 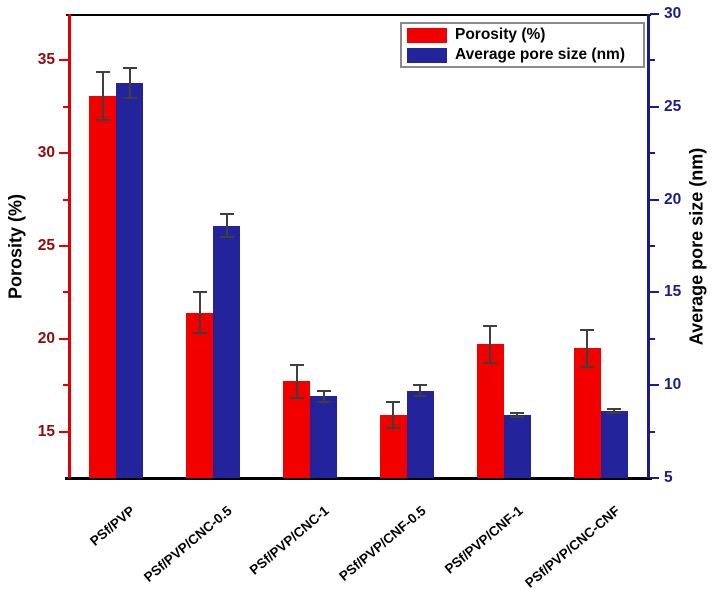 I want to click on right-axis-tick-label: 10, so click(x=673, y=385).